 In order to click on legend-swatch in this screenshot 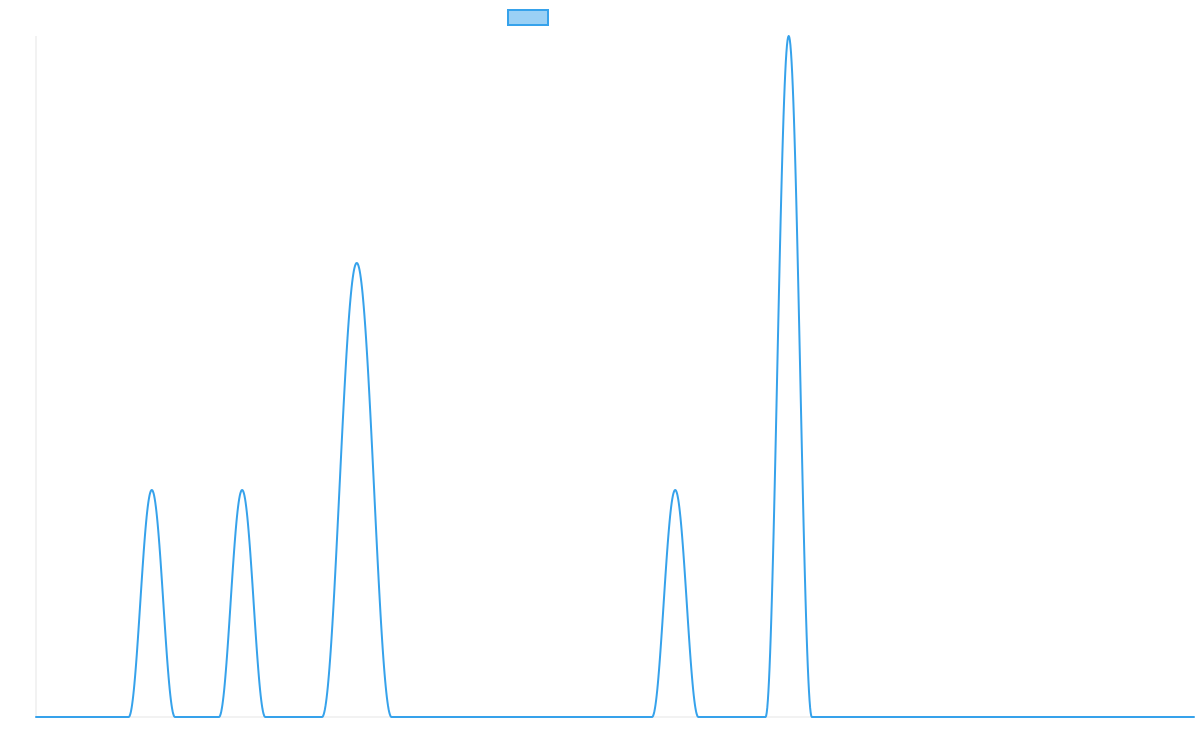, I will do `click(528, 17)`.